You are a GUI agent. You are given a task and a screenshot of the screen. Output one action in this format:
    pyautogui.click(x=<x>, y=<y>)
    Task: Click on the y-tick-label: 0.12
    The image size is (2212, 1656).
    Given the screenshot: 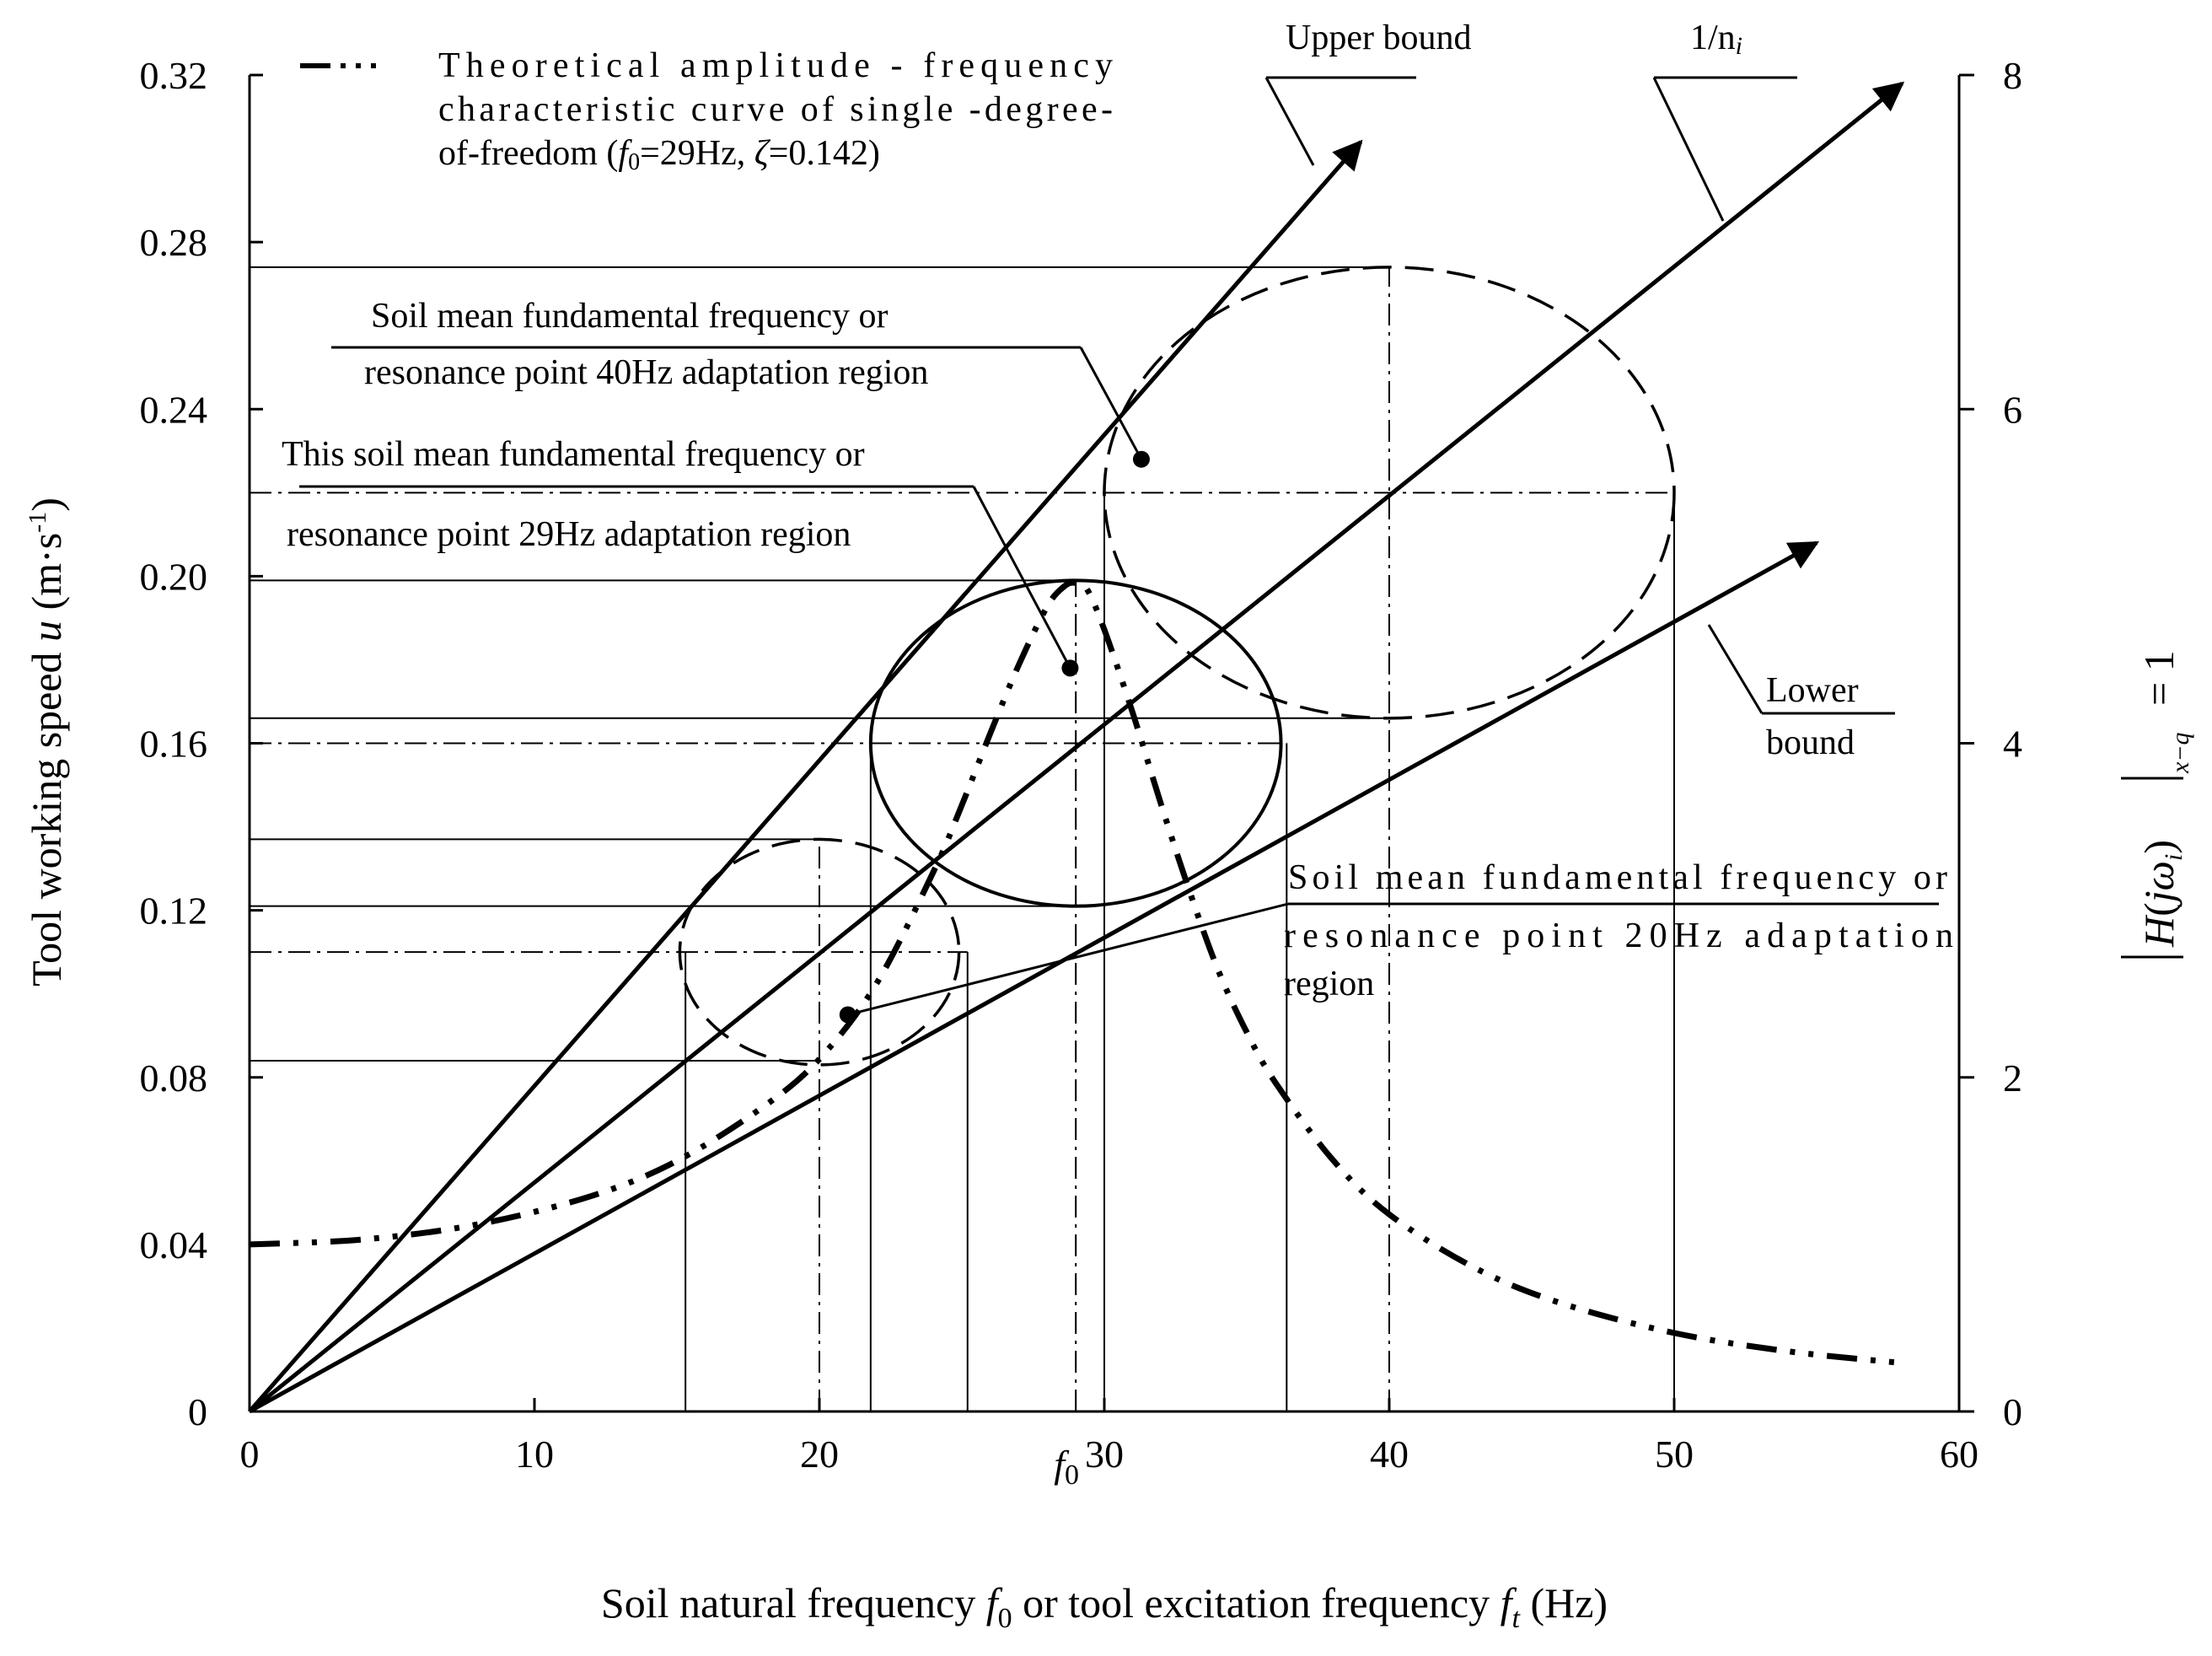 What is the action you would take?
    pyautogui.click(x=174, y=911)
    